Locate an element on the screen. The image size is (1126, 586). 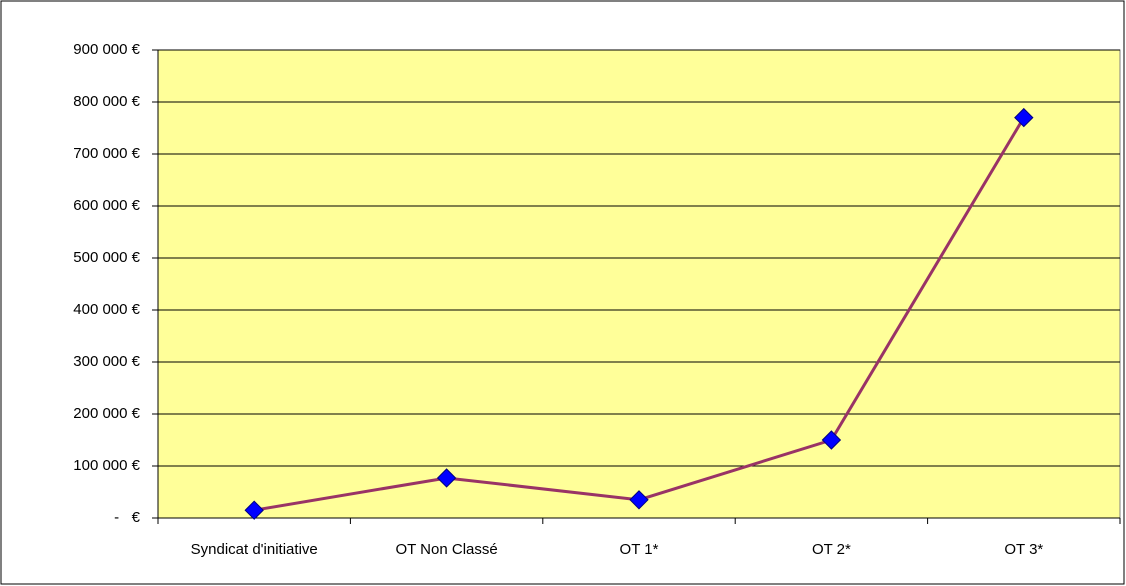
y-tick-label: 300 000 € is located at coordinates (106, 361).